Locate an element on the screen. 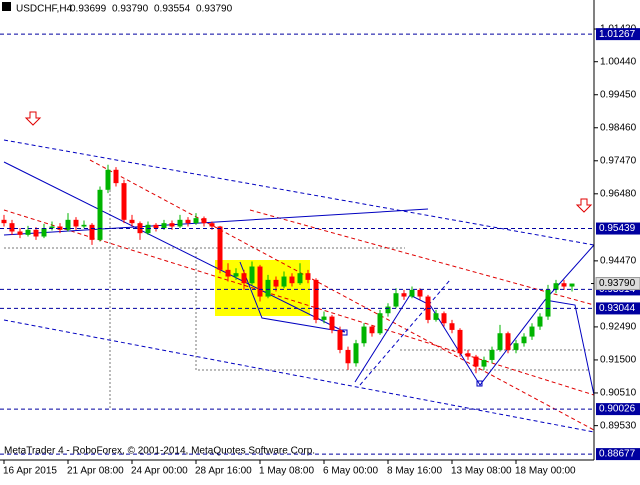 Image resolution: width=640 pixels, height=485 pixels. y-tick-label: 1.00440 is located at coordinates (618, 61).